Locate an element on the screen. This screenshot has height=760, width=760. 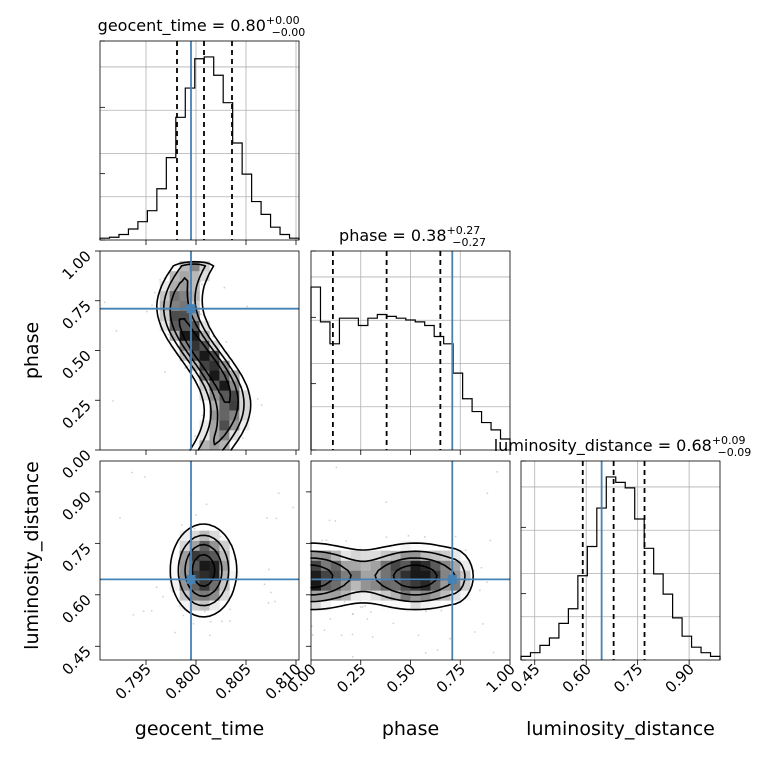
histogram-step-phase is located at coordinates (410, 368).